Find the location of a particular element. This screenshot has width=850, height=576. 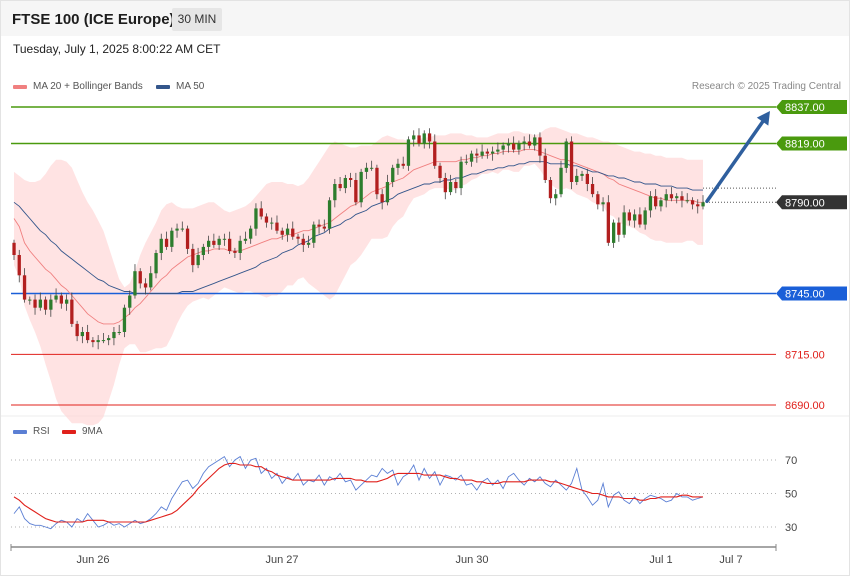

rsi-tick-label: 50 is located at coordinates (791, 495).